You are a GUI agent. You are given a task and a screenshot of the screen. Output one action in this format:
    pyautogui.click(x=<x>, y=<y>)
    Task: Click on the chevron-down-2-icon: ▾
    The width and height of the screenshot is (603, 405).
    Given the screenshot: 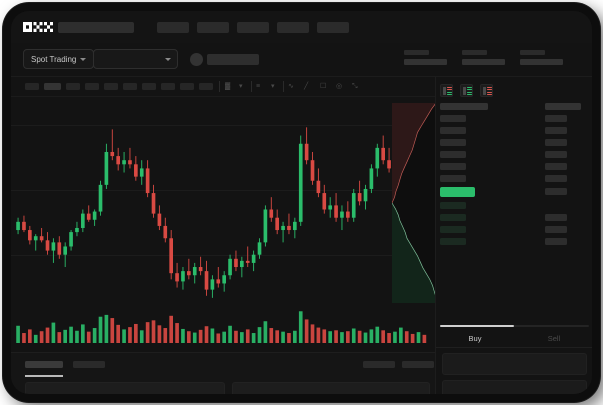 What is the action you would take?
    pyautogui.click(x=273, y=86)
    